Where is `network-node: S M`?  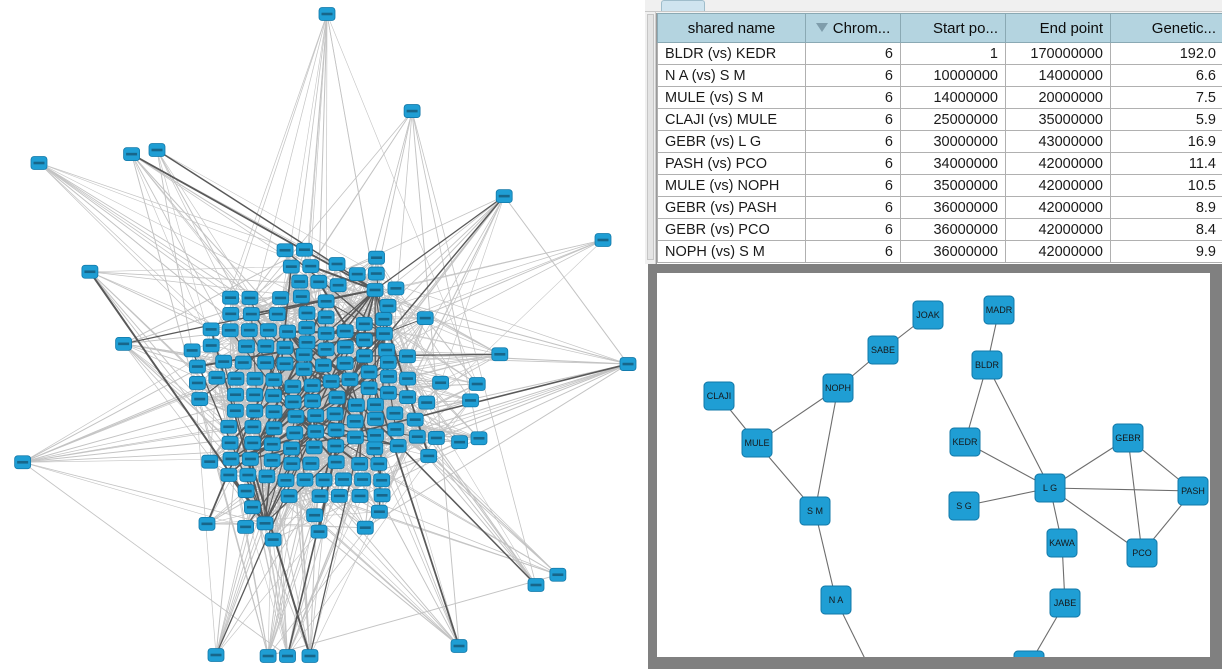 network-node: S M is located at coordinates (815, 511).